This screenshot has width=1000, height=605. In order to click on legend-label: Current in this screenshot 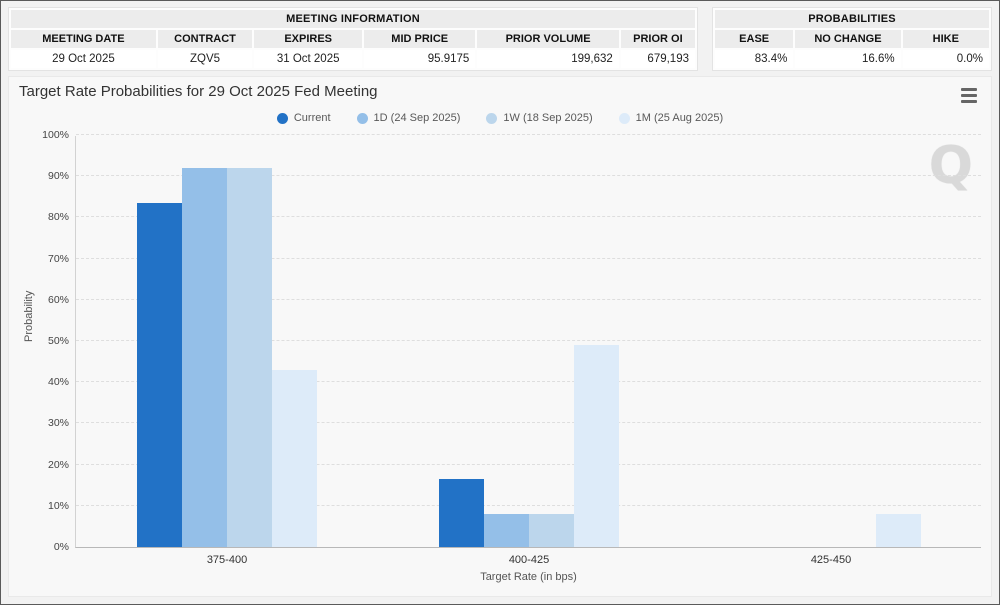, I will do `click(312, 118)`.